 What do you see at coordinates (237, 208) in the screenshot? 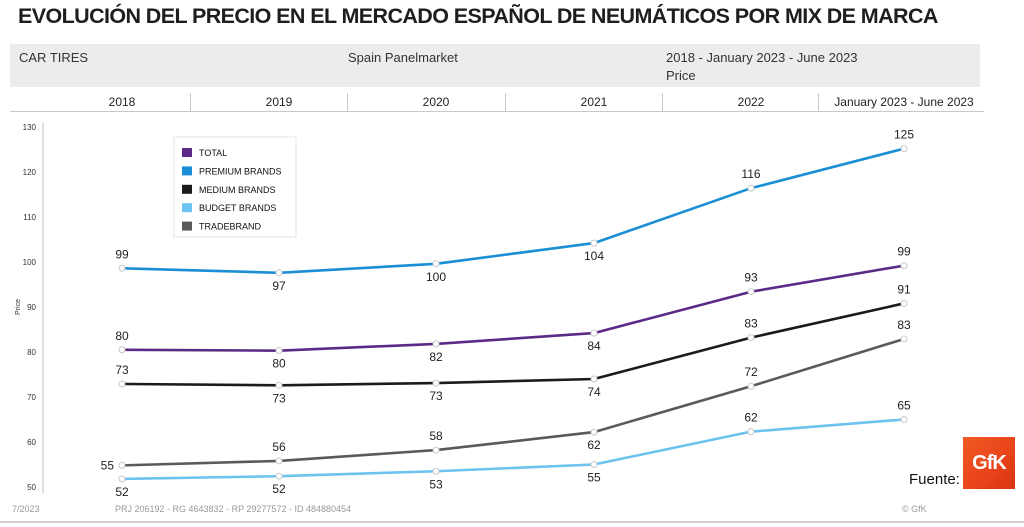
I see `legend-entry: BUDGET BRANDS` at bounding box center [237, 208].